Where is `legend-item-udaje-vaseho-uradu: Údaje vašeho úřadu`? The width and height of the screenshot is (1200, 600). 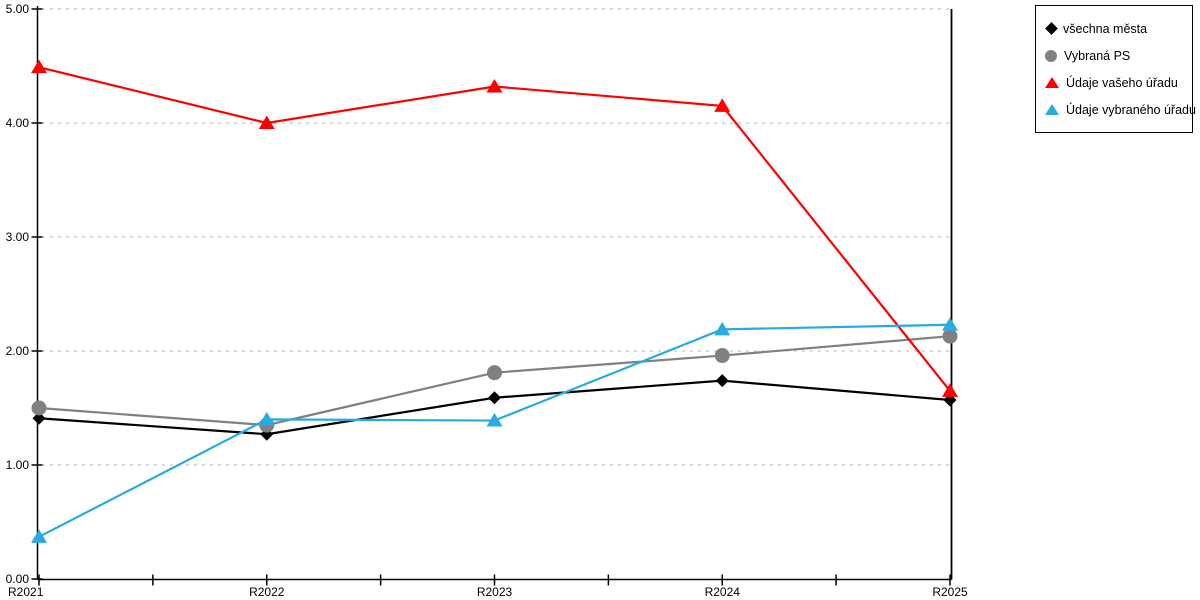 legend-item-udaje-vaseho-uradu: Údaje vašeho úřadu is located at coordinates (1114, 82).